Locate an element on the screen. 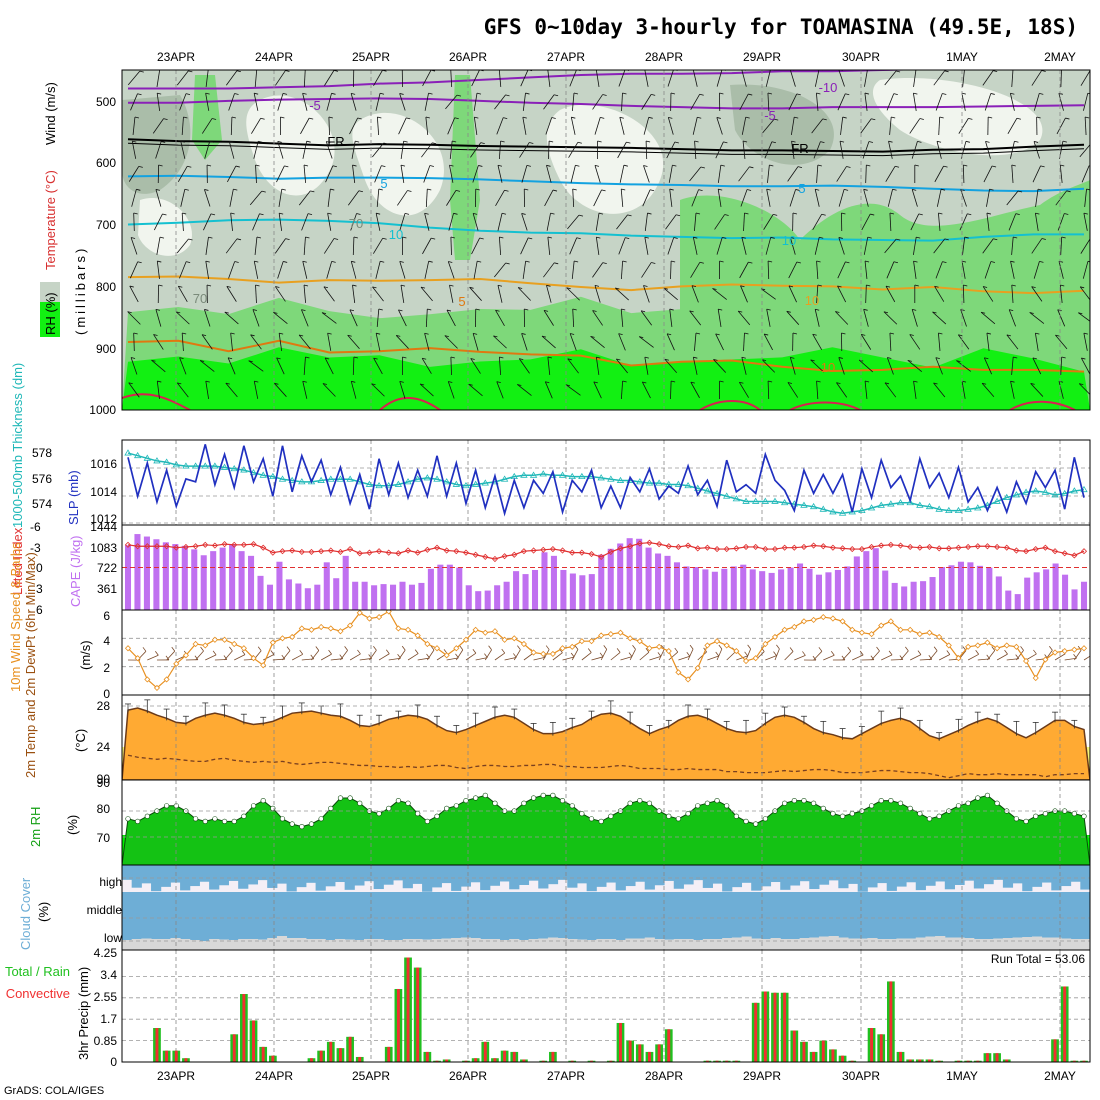  dewpt-line is located at coordinates (605, 766).